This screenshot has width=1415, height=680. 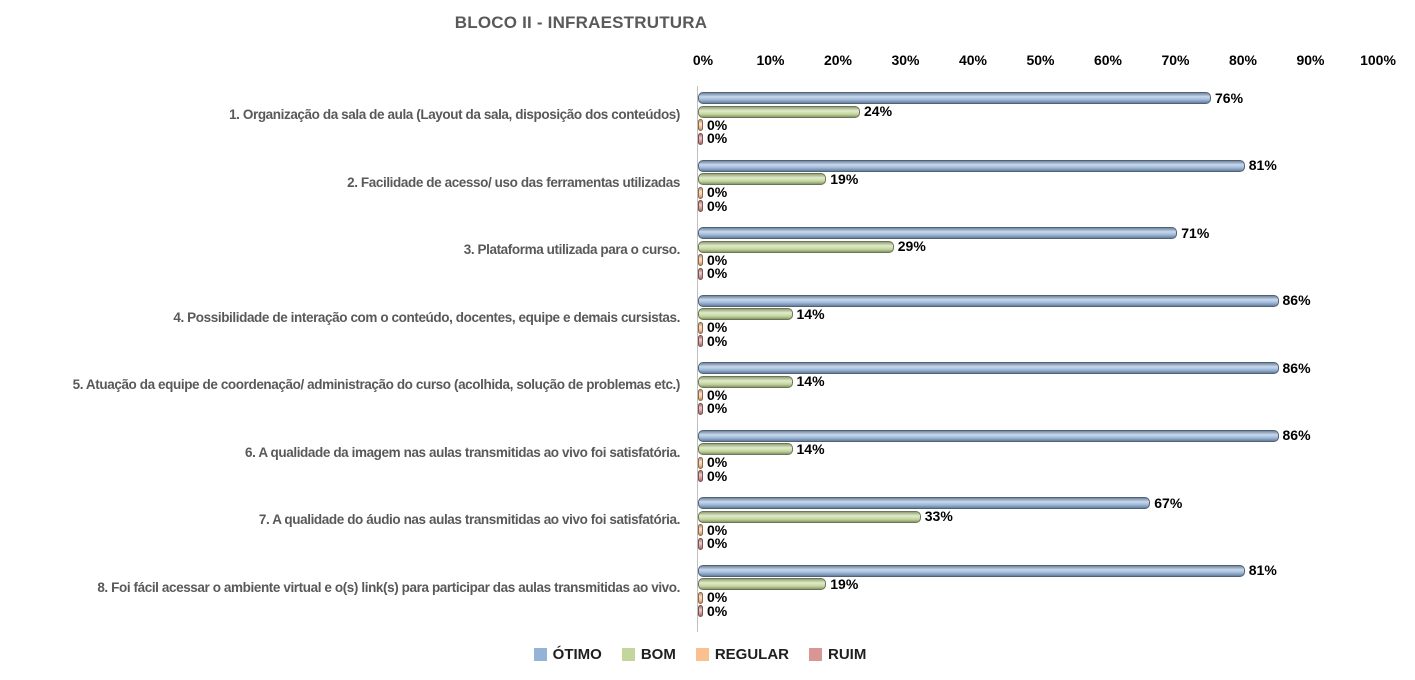 I want to click on x-axis-tick: 70%, so click(x=1175, y=60).